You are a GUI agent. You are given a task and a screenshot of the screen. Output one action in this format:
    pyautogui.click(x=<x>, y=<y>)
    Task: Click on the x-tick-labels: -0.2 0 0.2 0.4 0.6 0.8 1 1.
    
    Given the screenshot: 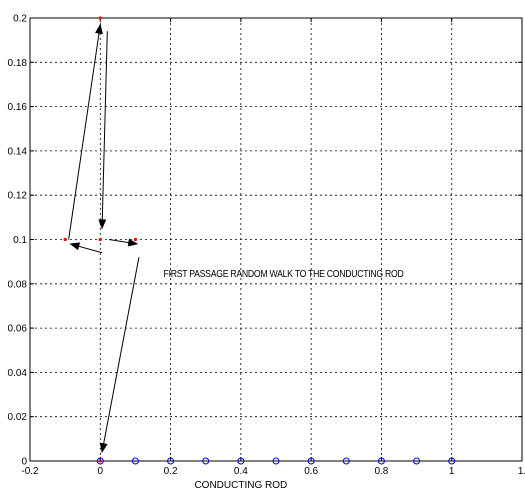 What is the action you would take?
    pyautogui.click(x=273, y=471)
    